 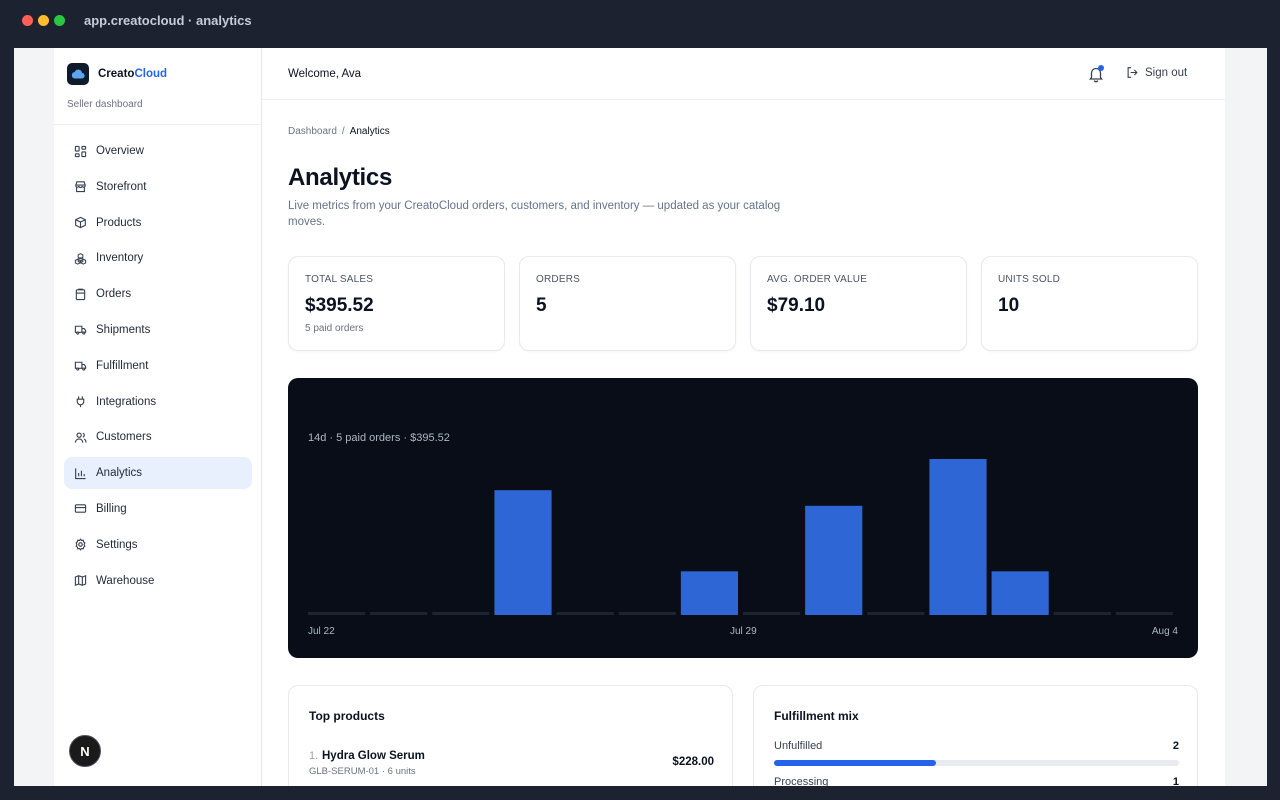 I want to click on box-icon, so click(x=80, y=222).